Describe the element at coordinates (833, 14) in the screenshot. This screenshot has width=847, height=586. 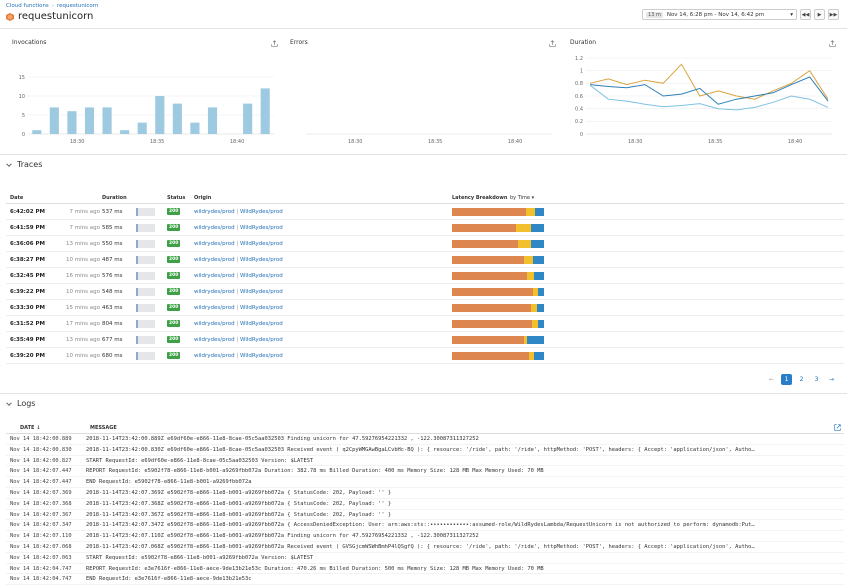
I see `step-forward-button: ▶▶` at that location.